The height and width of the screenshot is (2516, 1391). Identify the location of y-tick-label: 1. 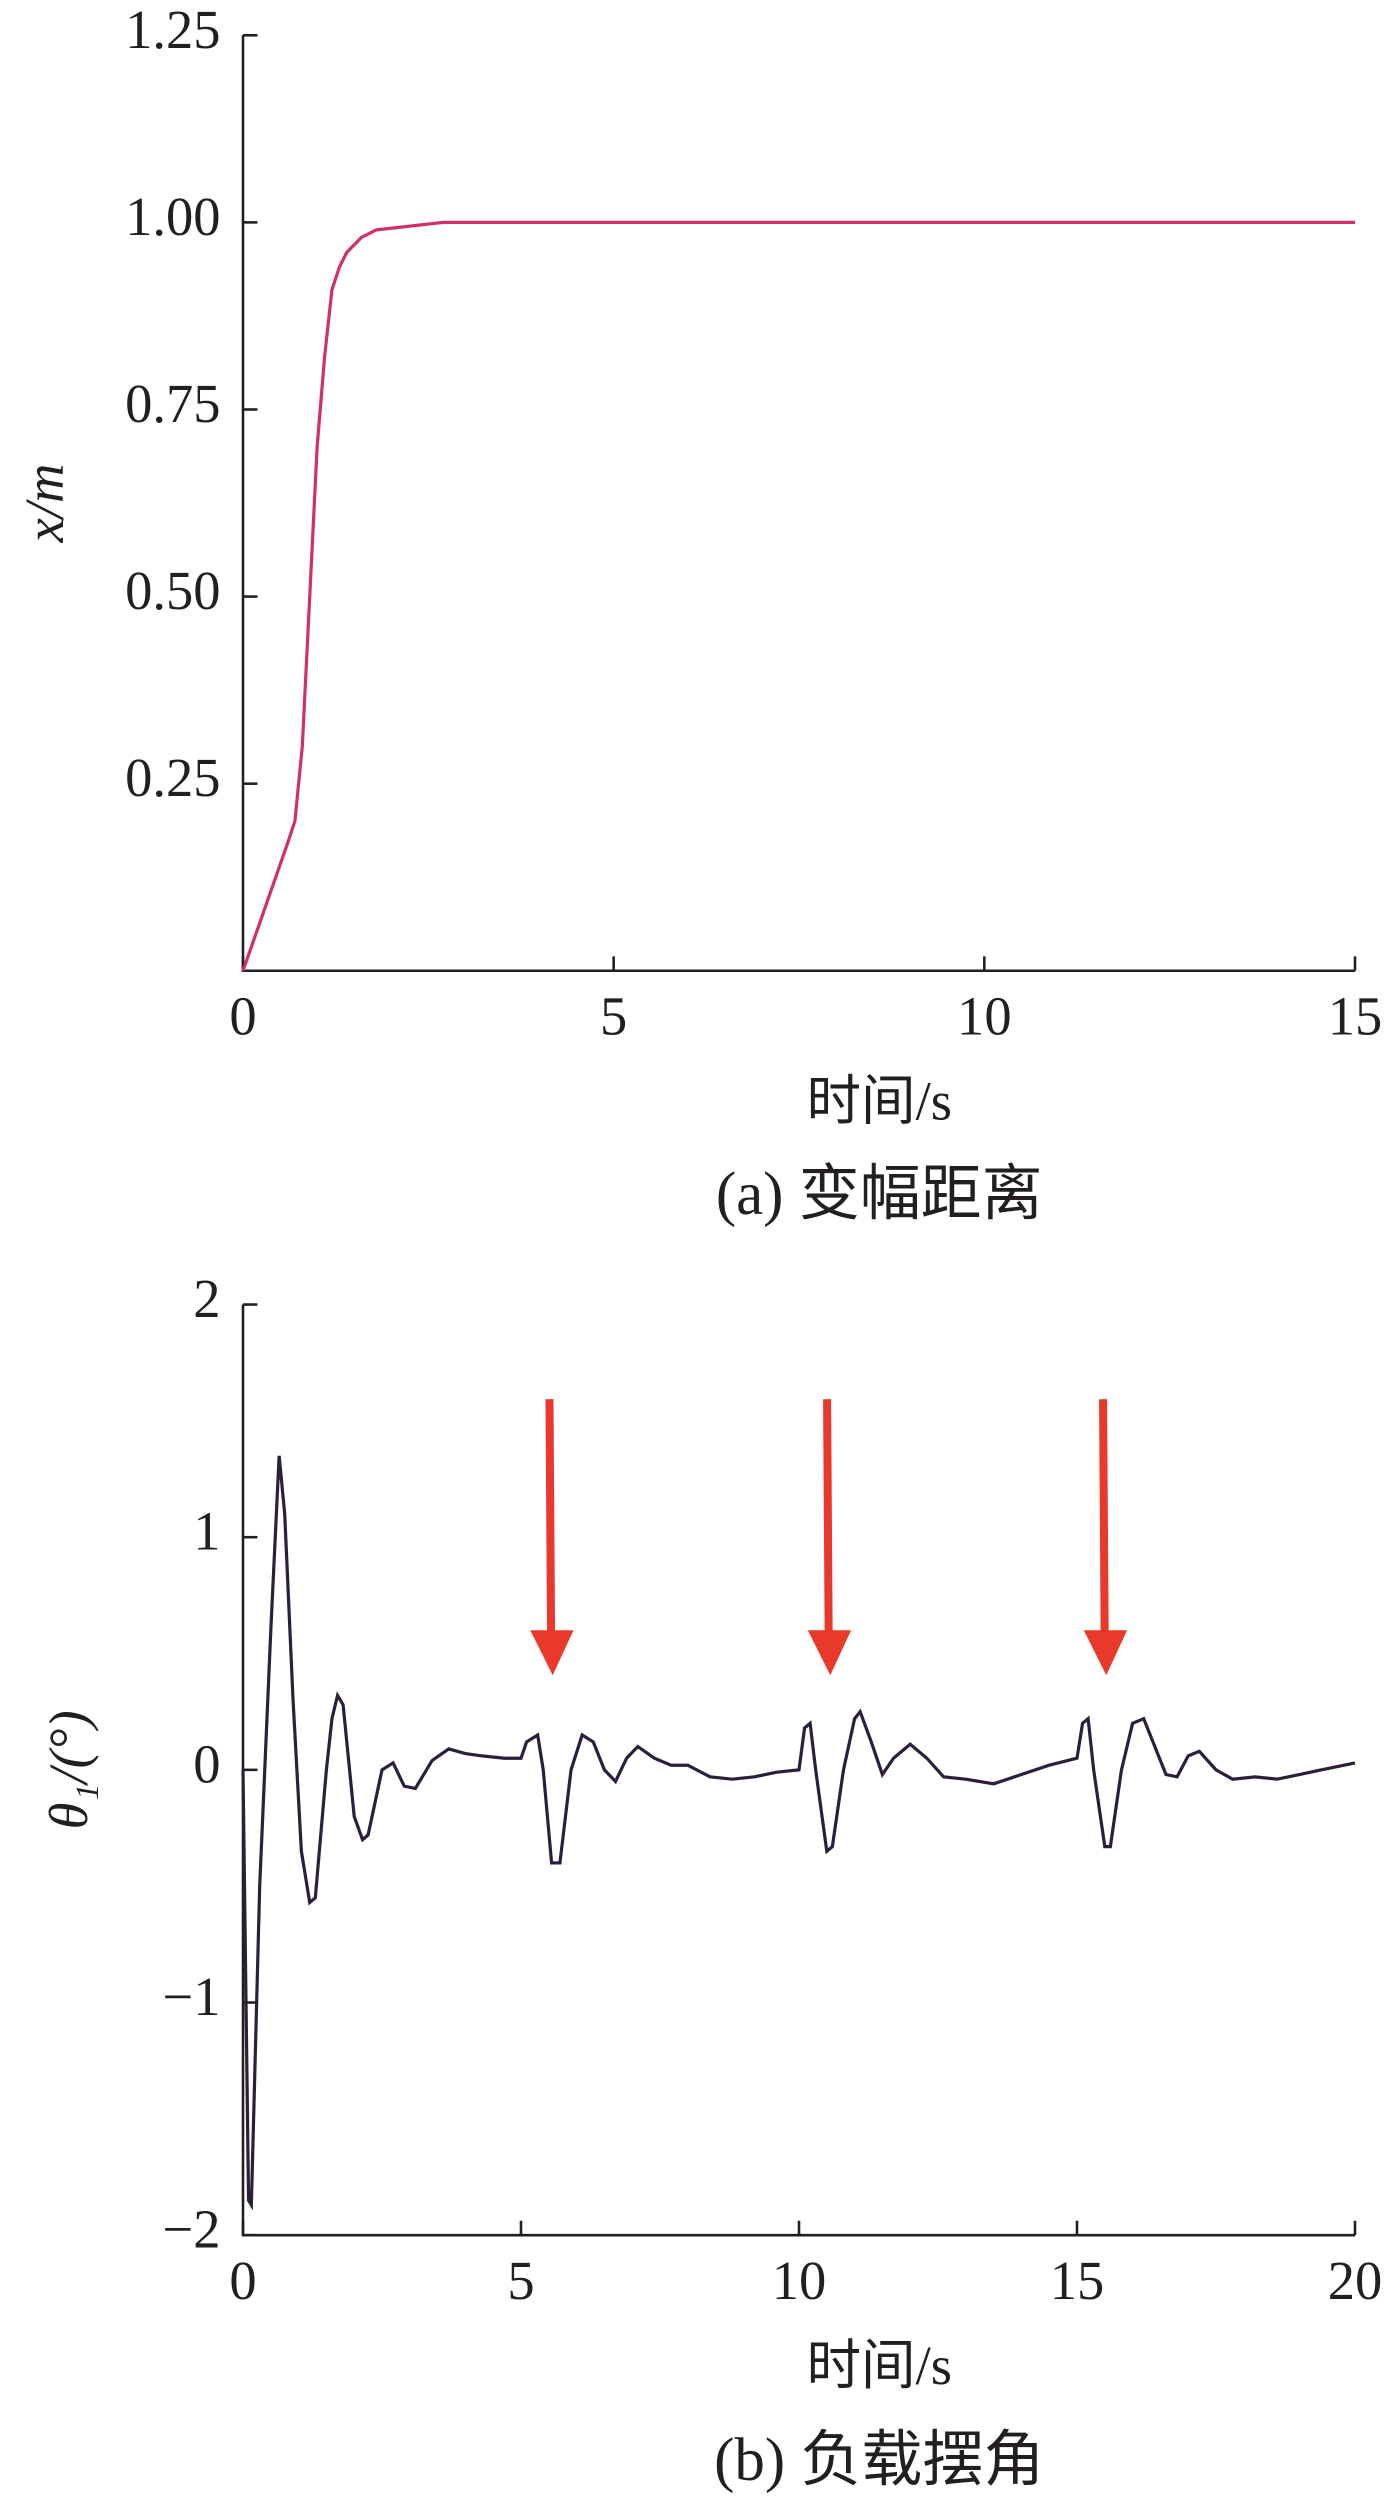
(206, 1531).